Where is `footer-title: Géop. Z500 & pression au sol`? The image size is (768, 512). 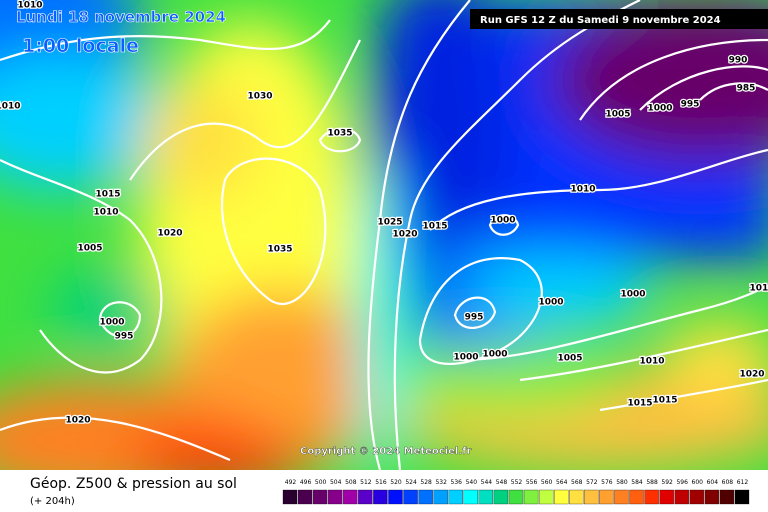 footer-title: Géop. Z500 & pression au sol is located at coordinates (133, 484).